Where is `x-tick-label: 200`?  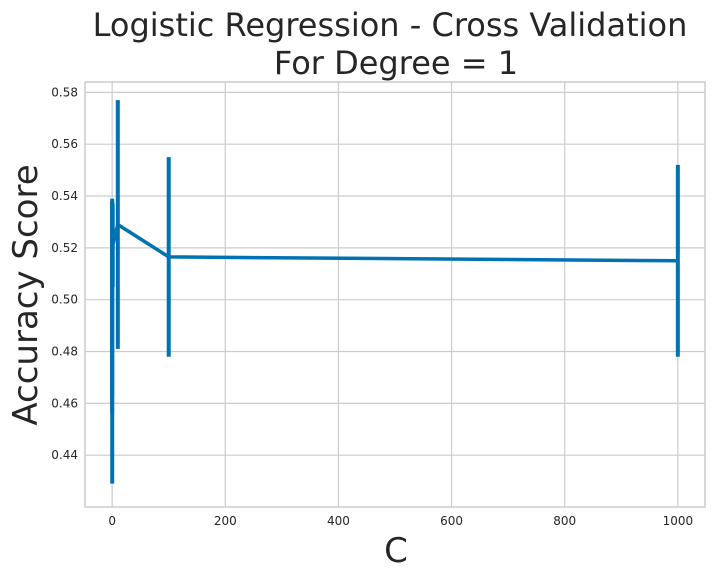
x-tick-label: 200 is located at coordinates (225, 521).